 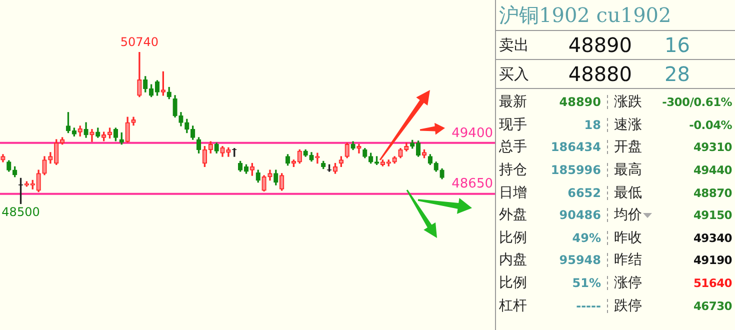 What do you see at coordinates (628, 283) in the screenshot?
I see `text: 涨停` at bounding box center [628, 283].